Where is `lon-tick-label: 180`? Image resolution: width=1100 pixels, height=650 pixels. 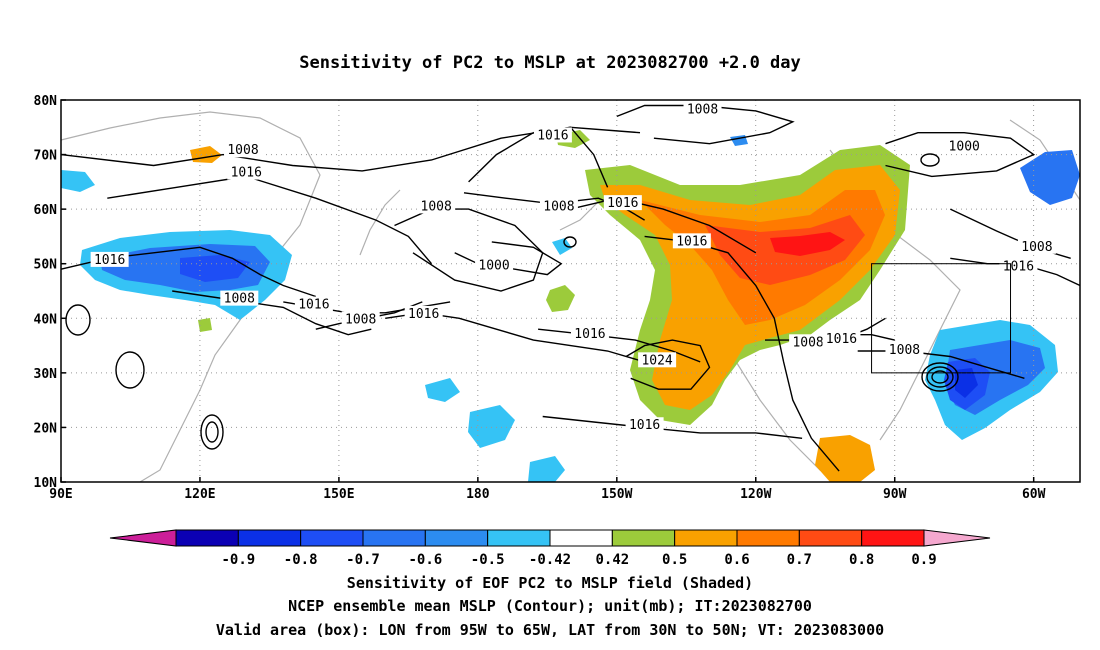
lon-tick-label: 180 is located at coordinates (478, 494).